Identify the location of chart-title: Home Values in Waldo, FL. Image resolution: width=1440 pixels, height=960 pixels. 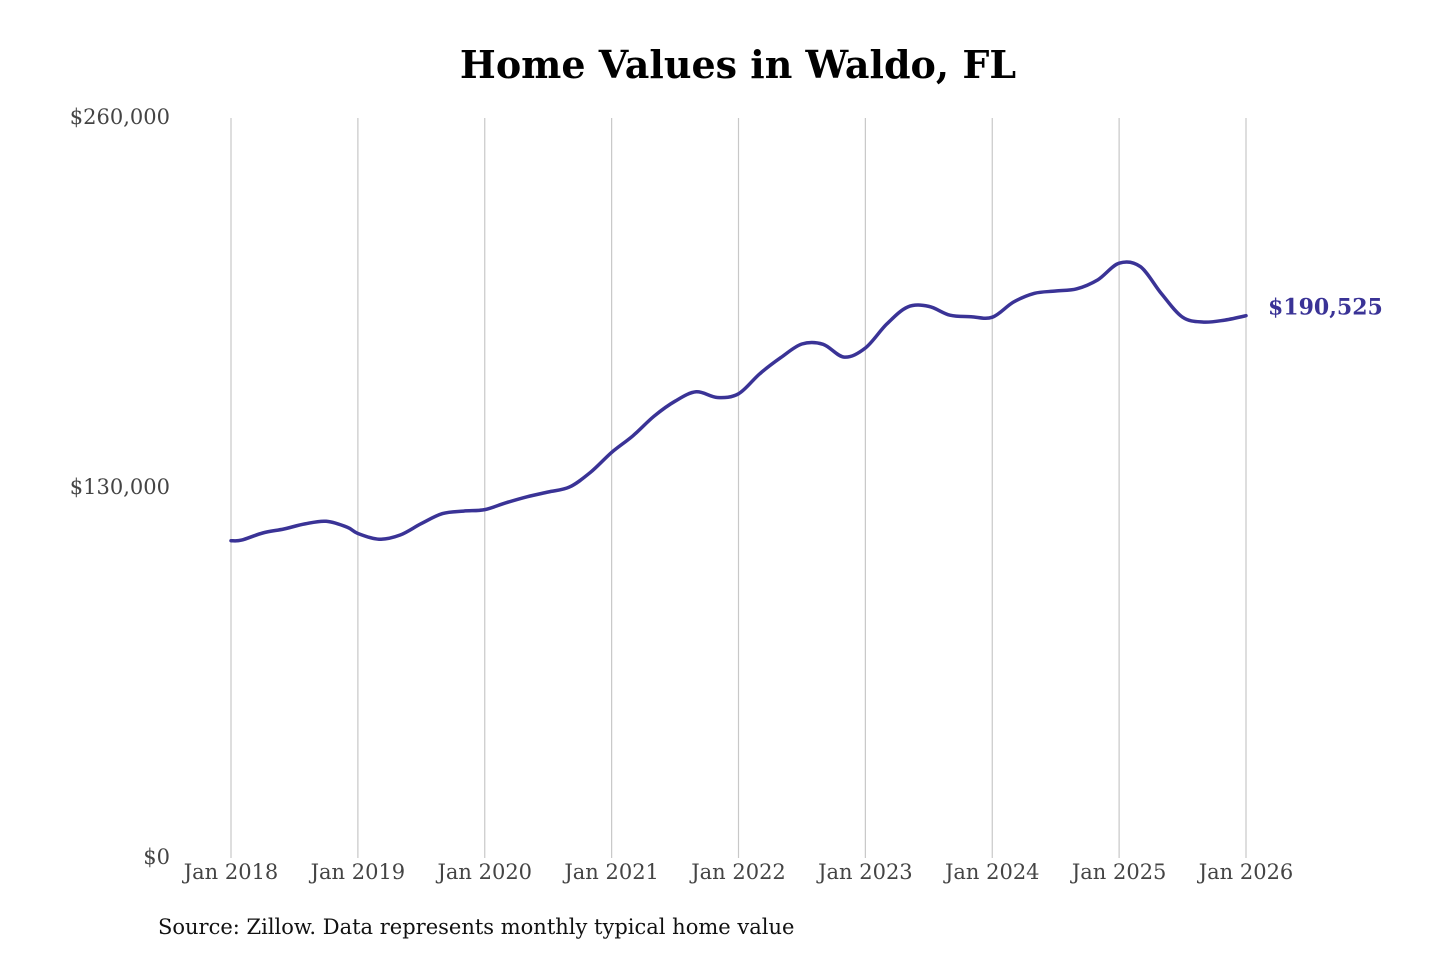
(738, 64).